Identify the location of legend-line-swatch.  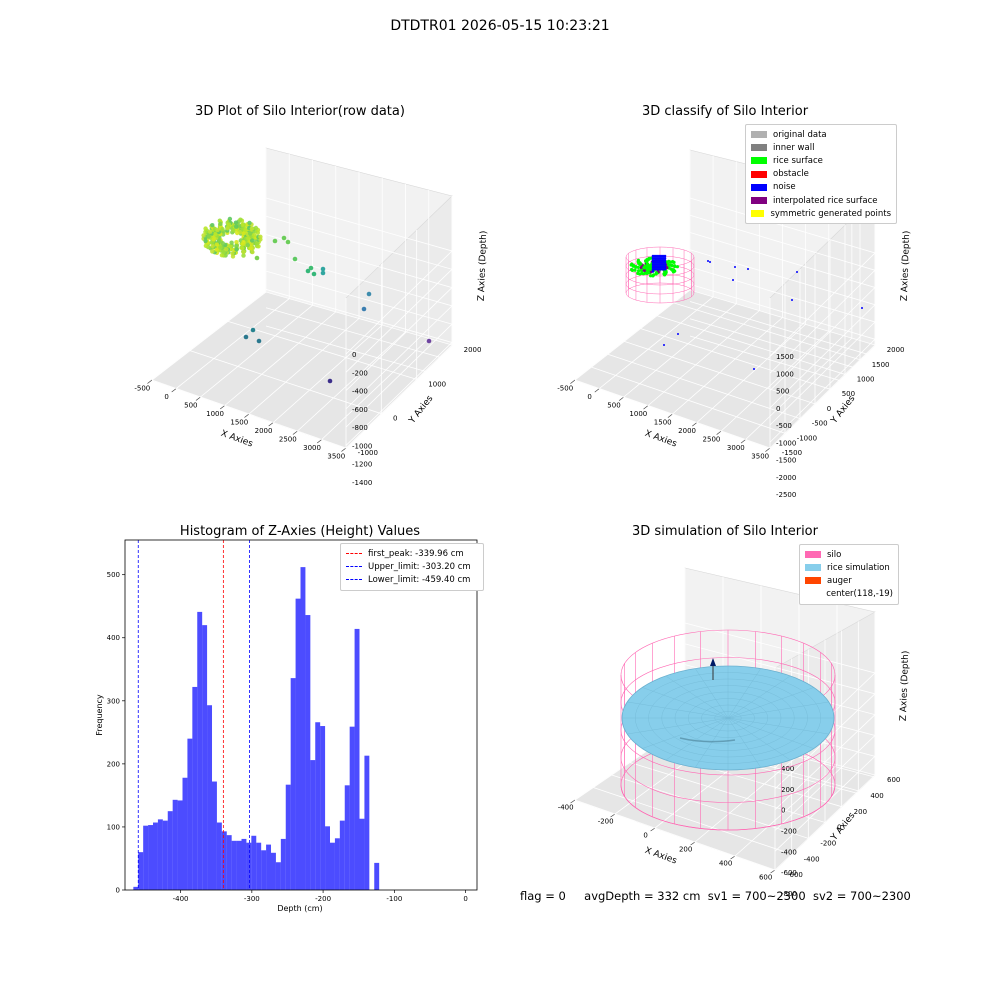
(354, 567).